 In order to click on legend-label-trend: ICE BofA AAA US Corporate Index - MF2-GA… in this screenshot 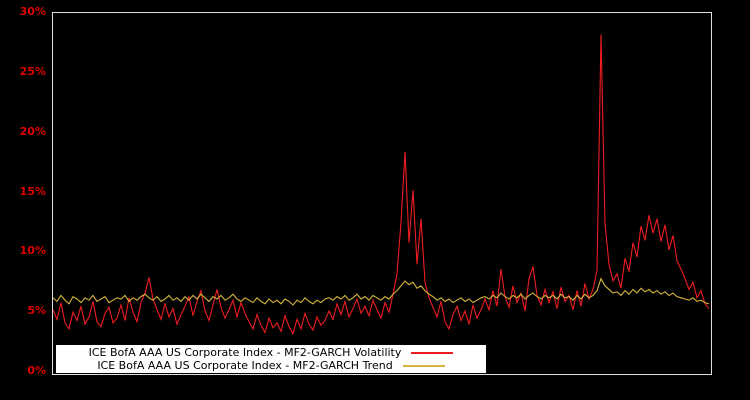, I will do `click(245, 365)`.